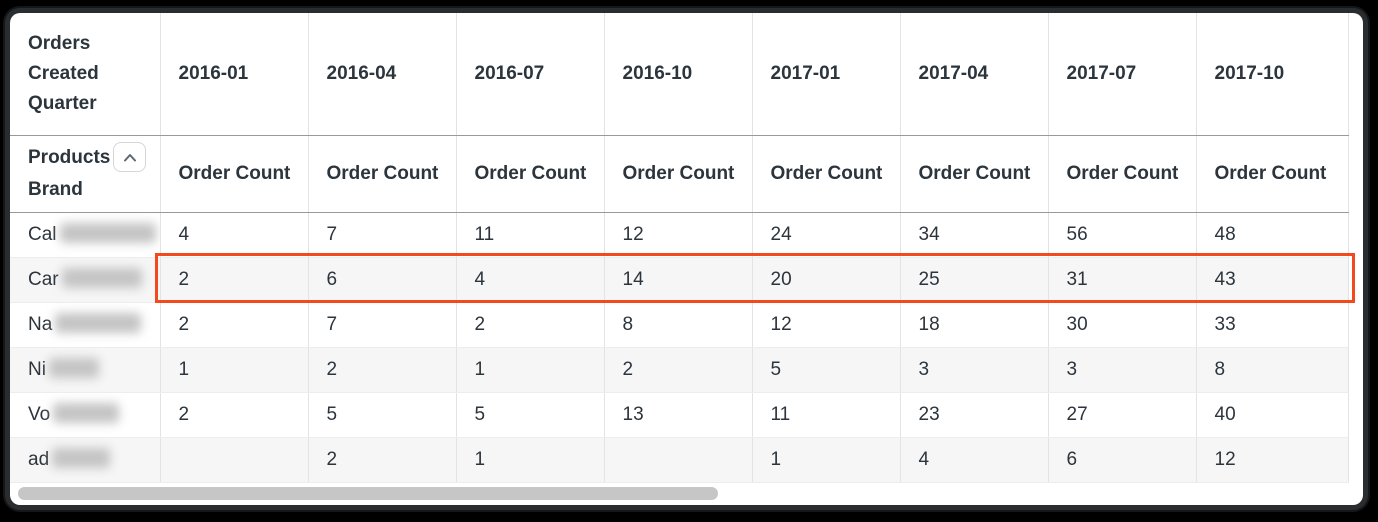  Describe the element at coordinates (1272, 415) in the screenshot. I see `cell-value: 40` at that location.